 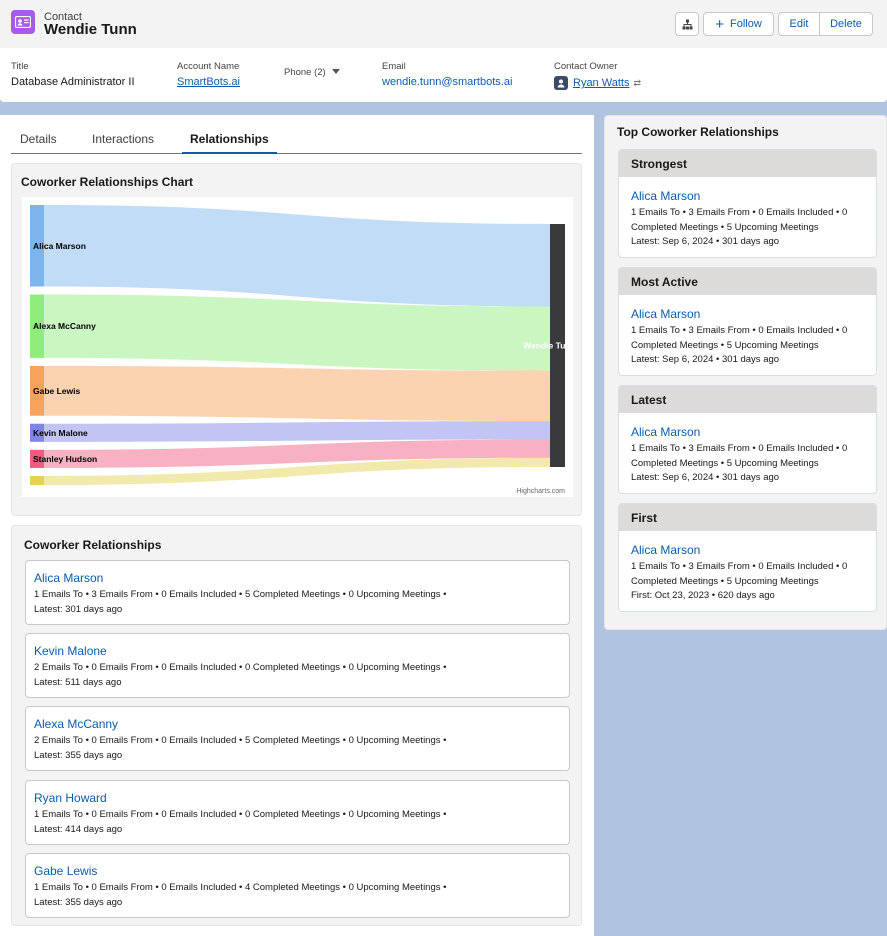 I want to click on top-card-heading: Latest, so click(x=649, y=400).